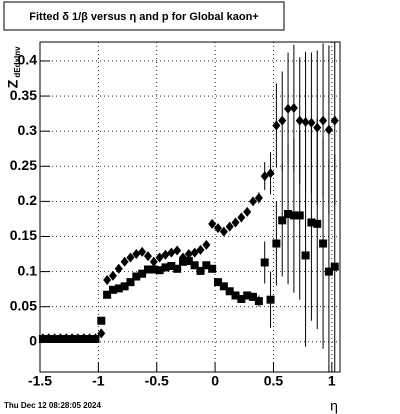 The width and height of the screenshot is (400, 414). What do you see at coordinates (23, 305) in the screenshot?
I see `y-tick-label: 0.05` at bounding box center [23, 305].